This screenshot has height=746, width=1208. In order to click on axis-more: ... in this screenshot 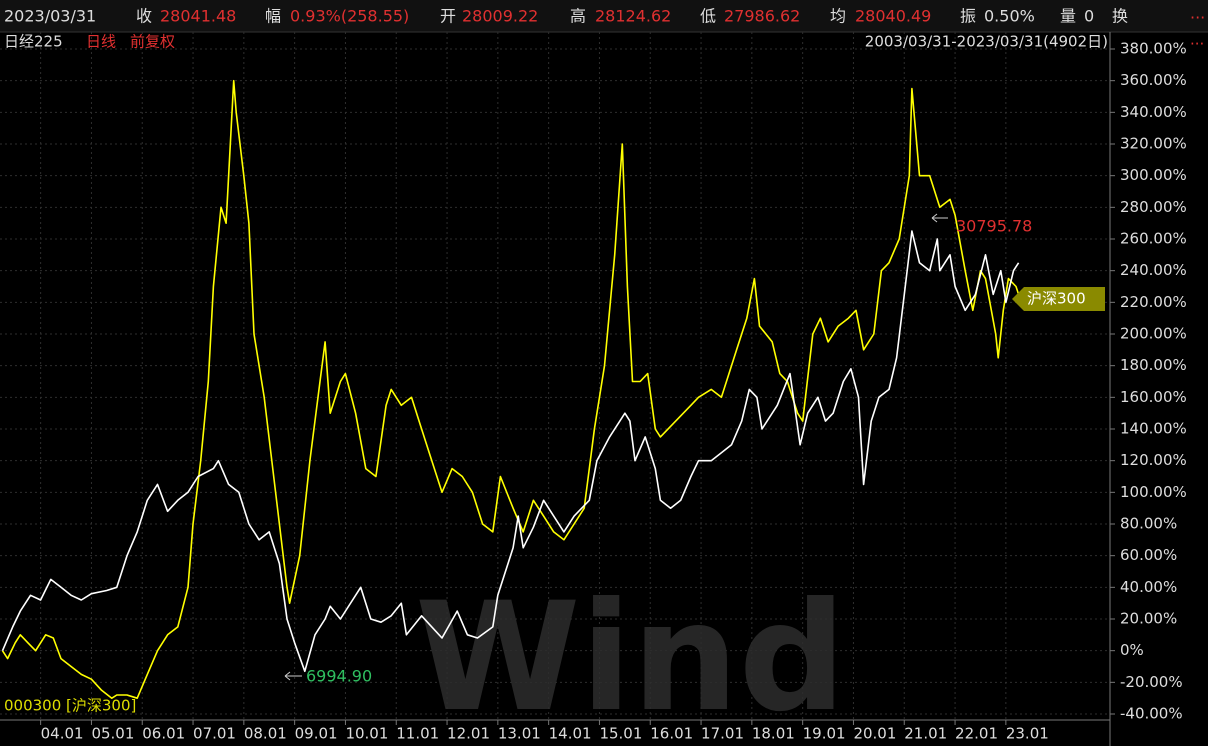, I will do `click(1197, 40)`.